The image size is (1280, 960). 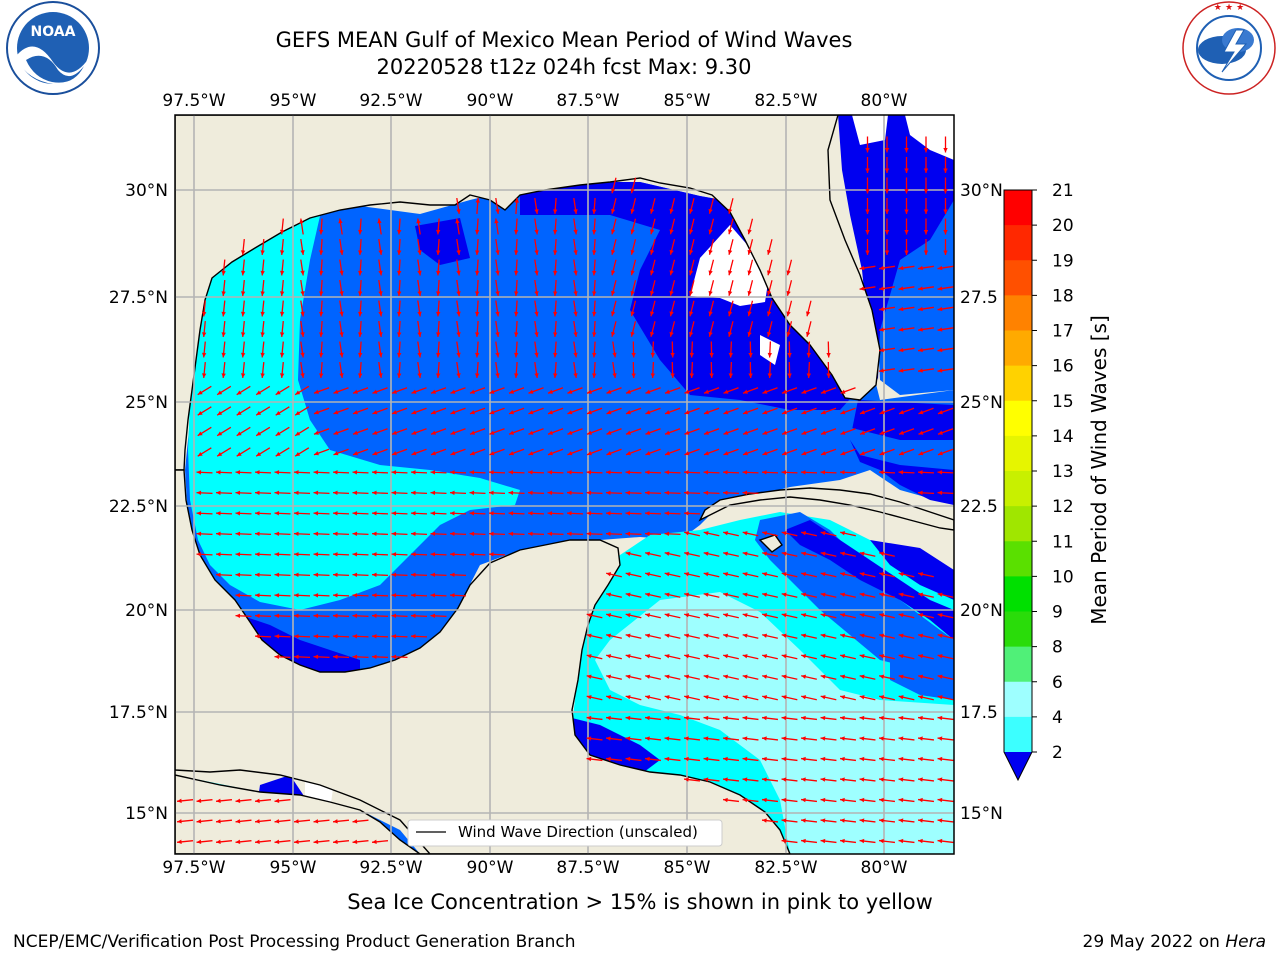 I want to click on lat-tick-label-right: 15°N, so click(x=981, y=814).